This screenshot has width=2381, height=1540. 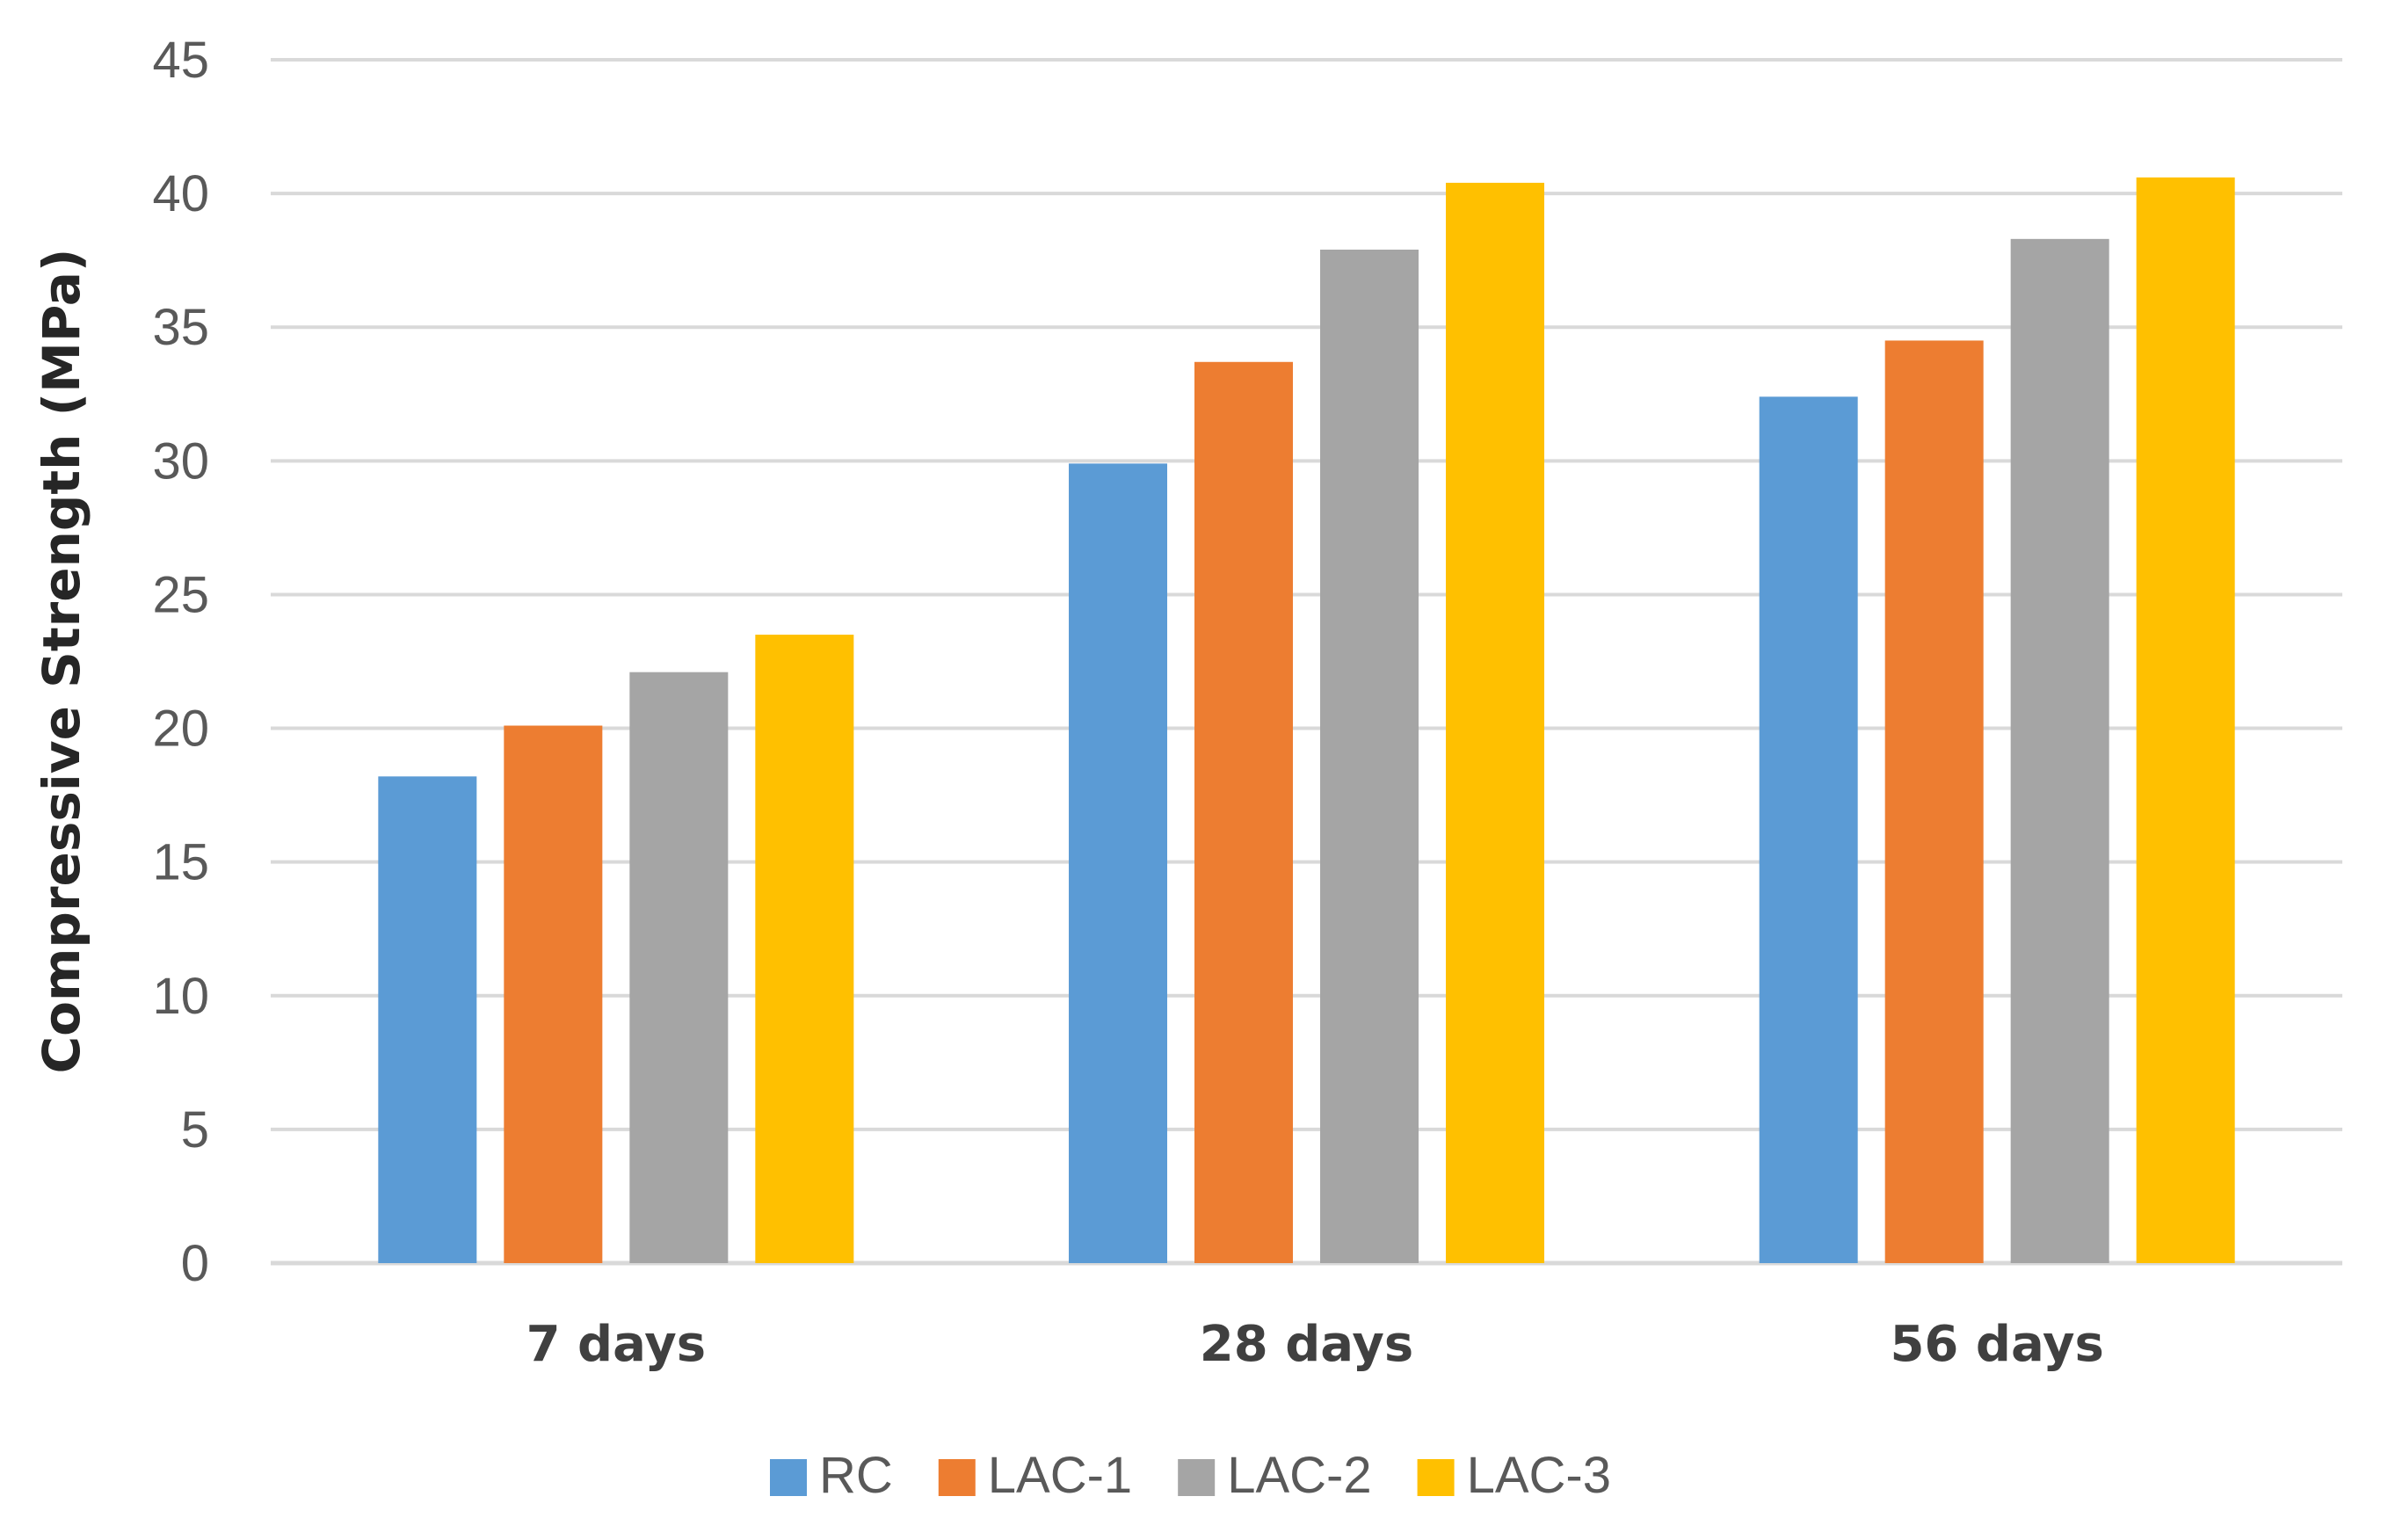 What do you see at coordinates (181, 60) in the screenshot?
I see `y-tick-label: 45` at bounding box center [181, 60].